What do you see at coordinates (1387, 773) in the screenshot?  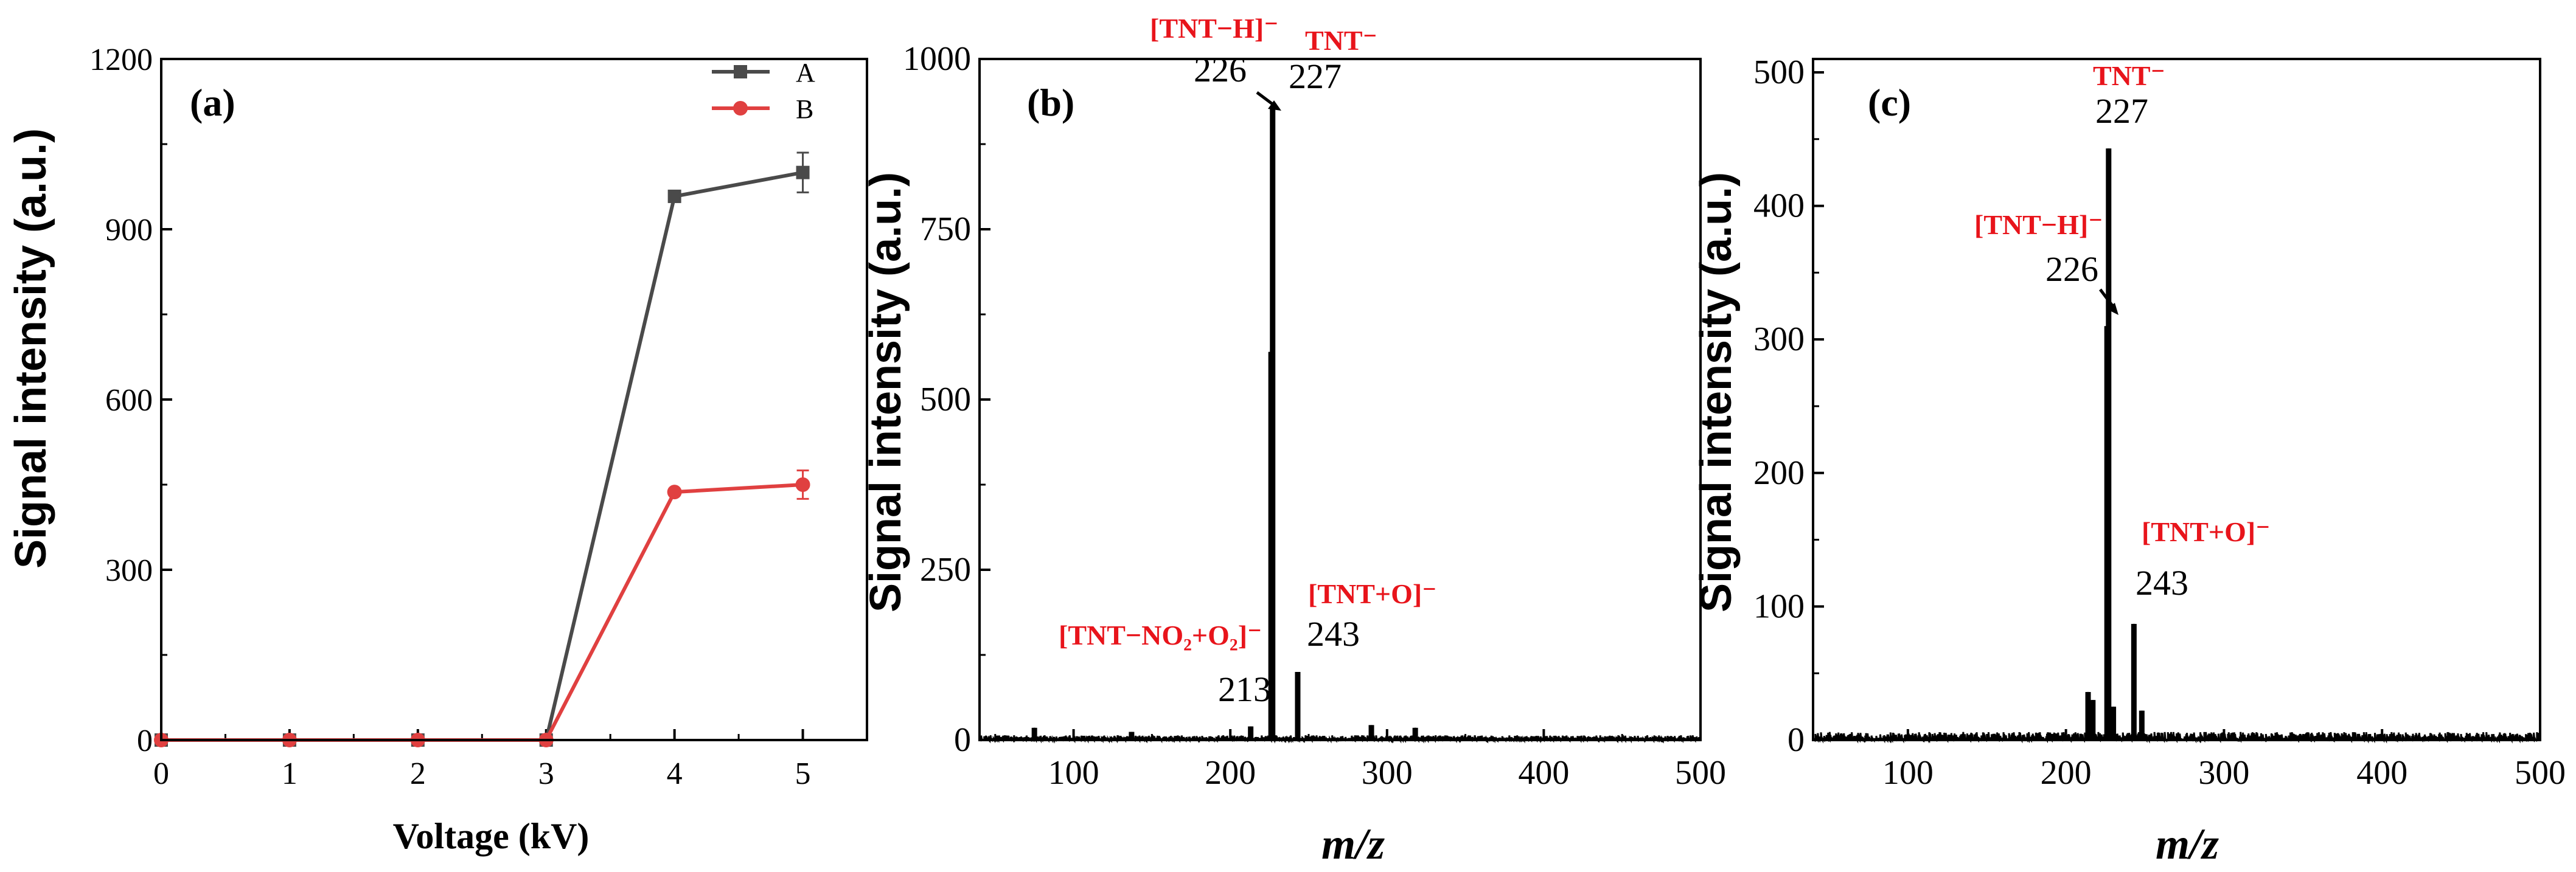 I see `panel-b-x-tick-label: 300` at bounding box center [1387, 773].